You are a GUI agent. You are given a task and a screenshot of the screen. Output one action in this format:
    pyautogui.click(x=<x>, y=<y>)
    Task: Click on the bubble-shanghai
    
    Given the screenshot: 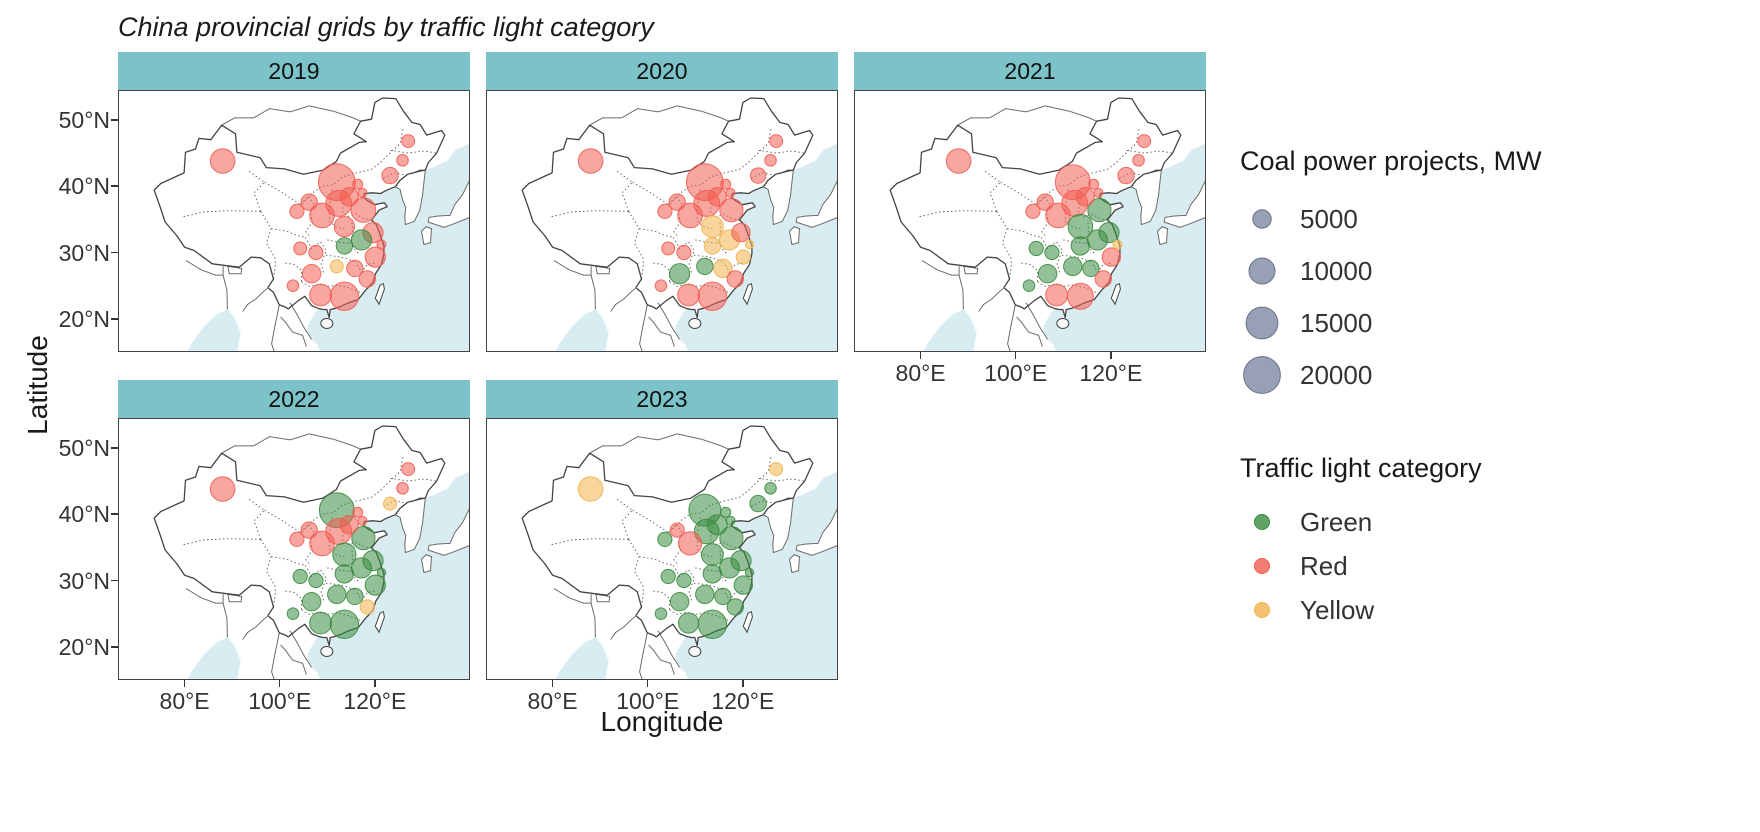 What is the action you would take?
    pyautogui.click(x=749, y=572)
    